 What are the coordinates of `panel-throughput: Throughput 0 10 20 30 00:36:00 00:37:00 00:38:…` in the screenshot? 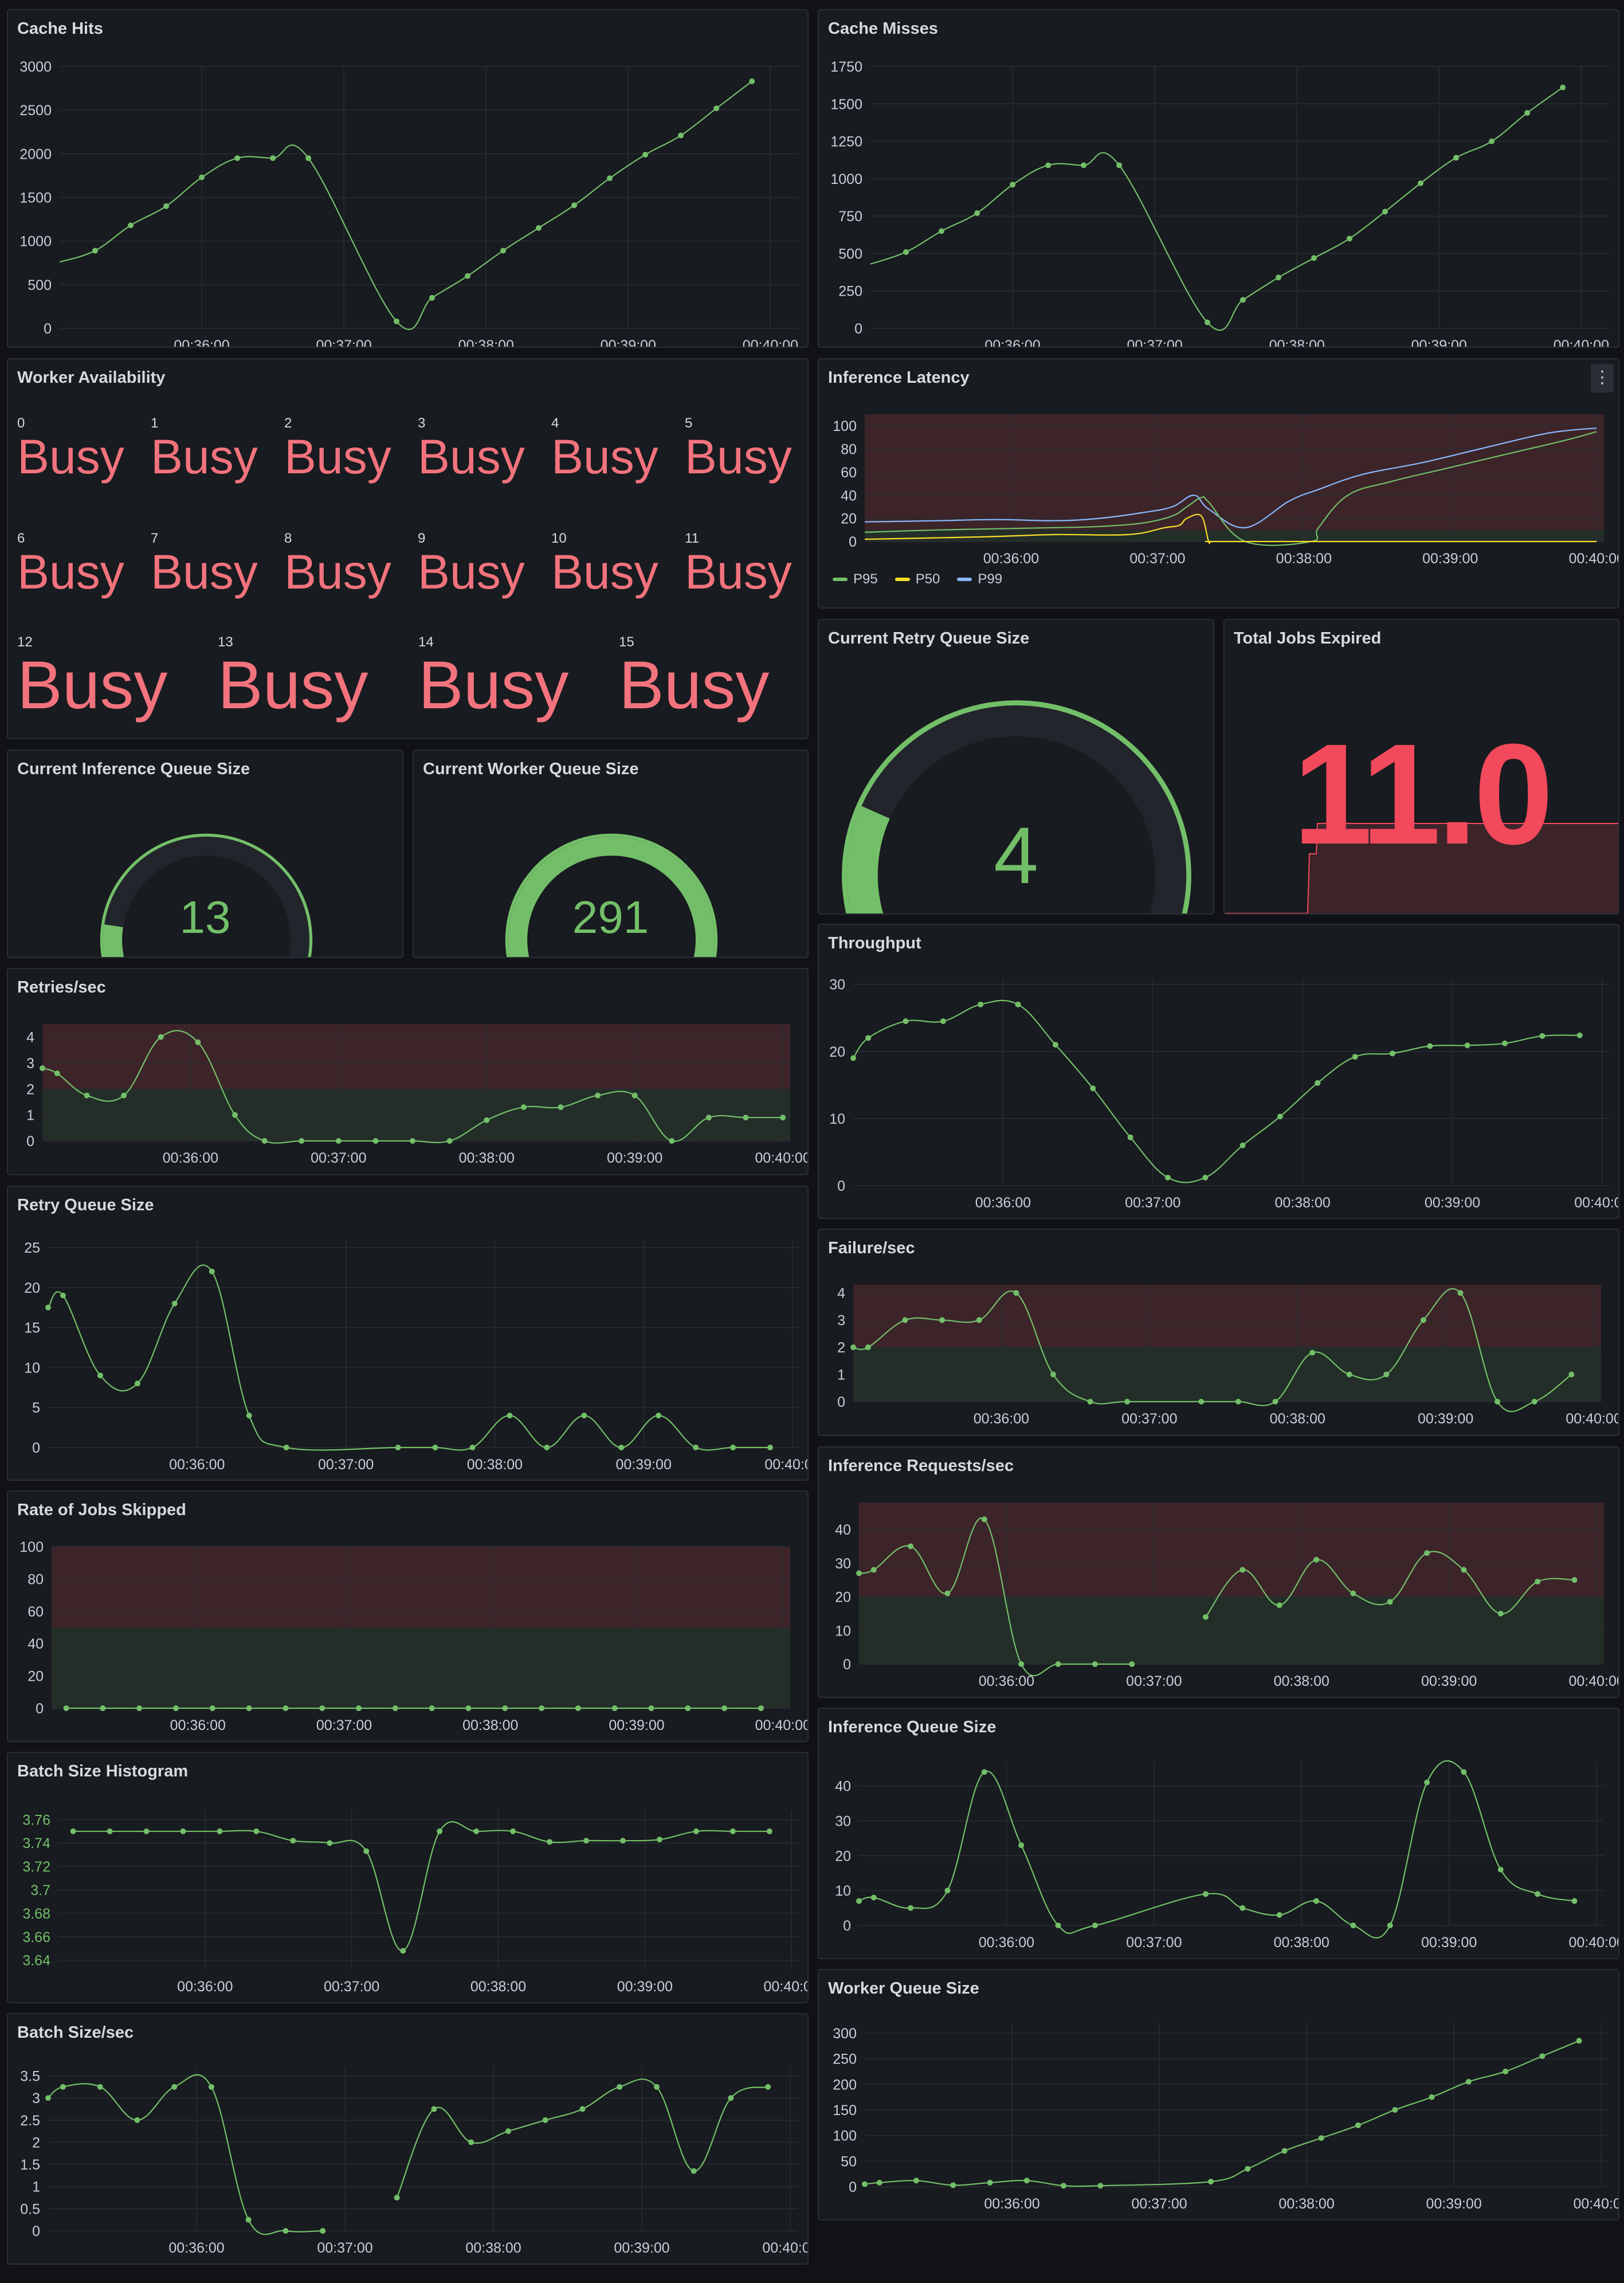 It's located at (1218, 1071).